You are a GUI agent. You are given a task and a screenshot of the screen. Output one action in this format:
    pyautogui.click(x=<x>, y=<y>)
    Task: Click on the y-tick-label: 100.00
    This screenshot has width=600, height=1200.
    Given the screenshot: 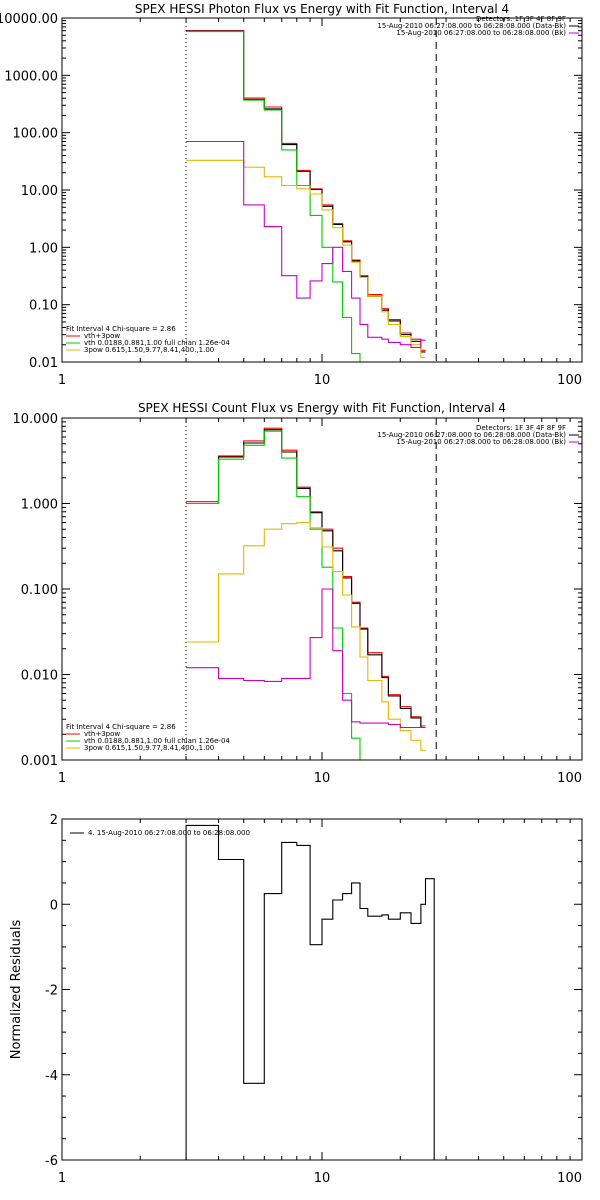 What is the action you would take?
    pyautogui.click(x=36, y=134)
    